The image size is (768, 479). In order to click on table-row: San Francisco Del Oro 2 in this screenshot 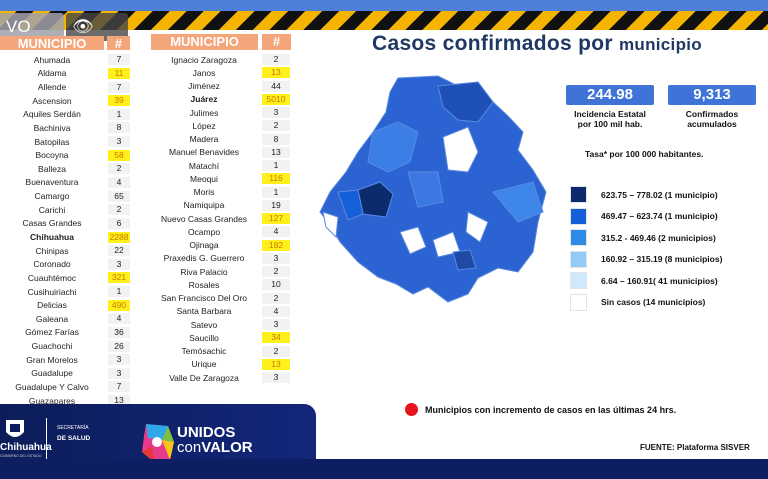, I will do `click(220, 298)`.